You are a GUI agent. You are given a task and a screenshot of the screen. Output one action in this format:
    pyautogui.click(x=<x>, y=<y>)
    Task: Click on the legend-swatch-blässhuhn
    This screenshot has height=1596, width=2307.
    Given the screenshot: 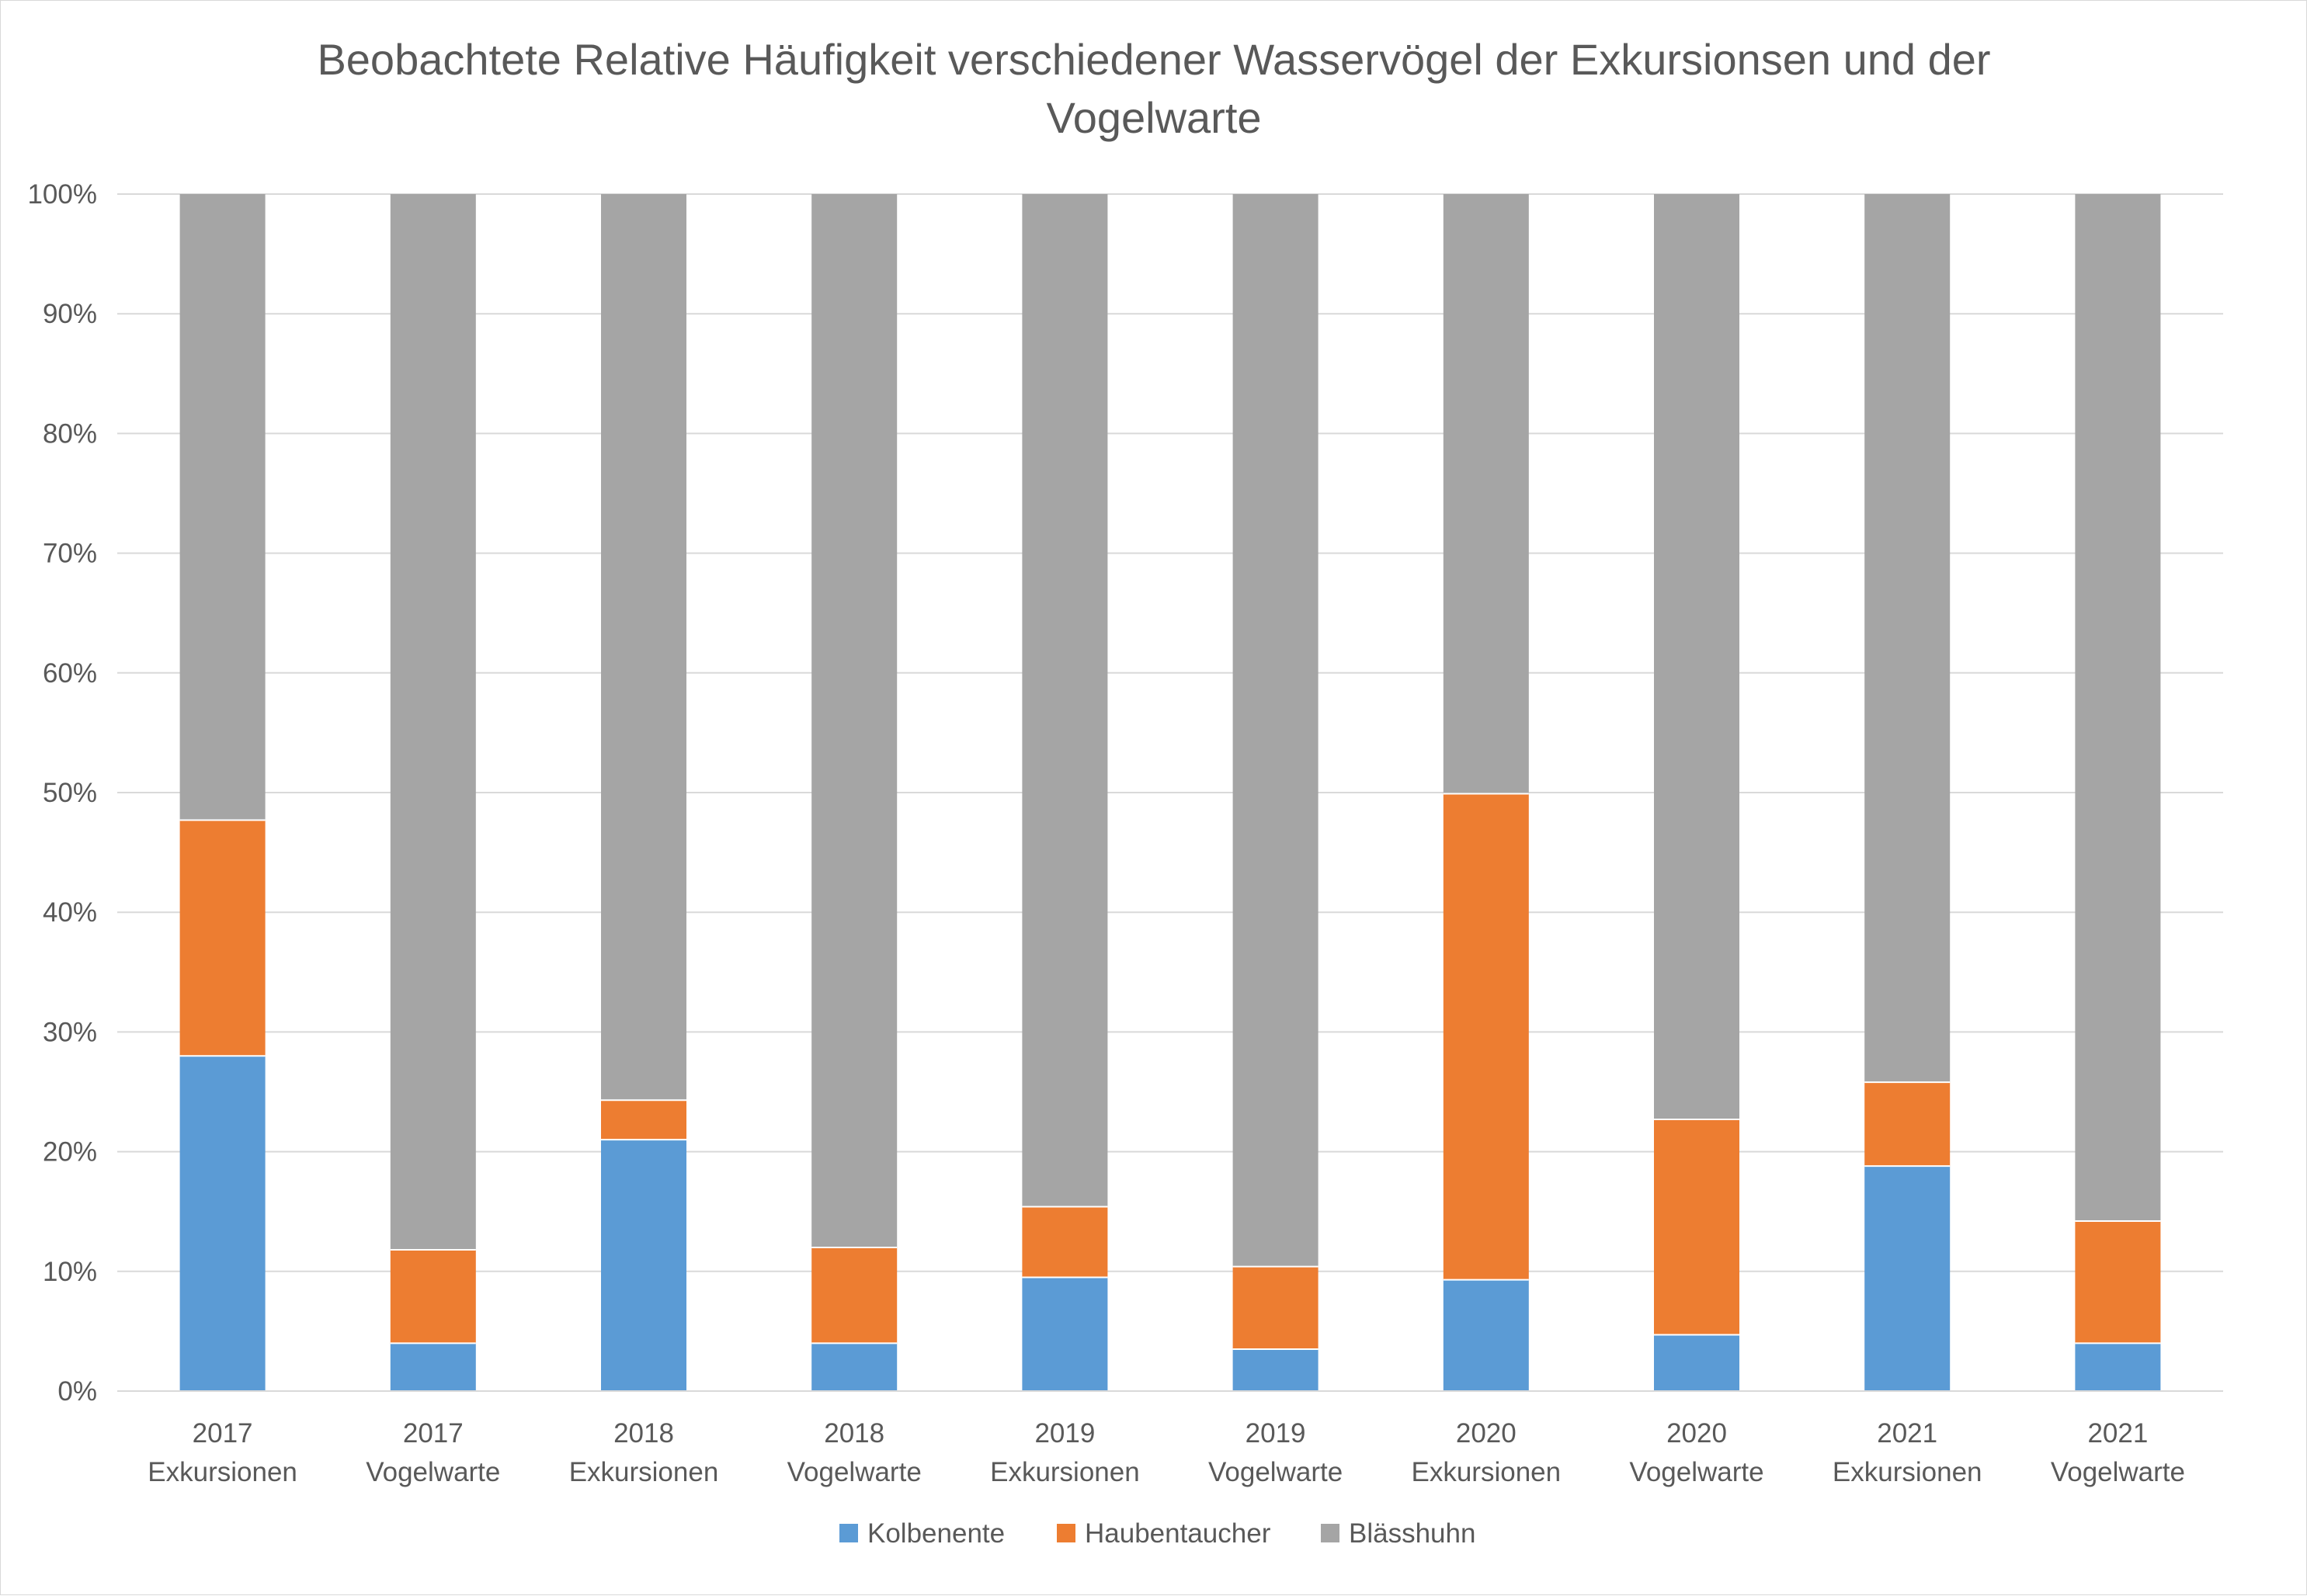 What is the action you would take?
    pyautogui.click(x=1330, y=1533)
    